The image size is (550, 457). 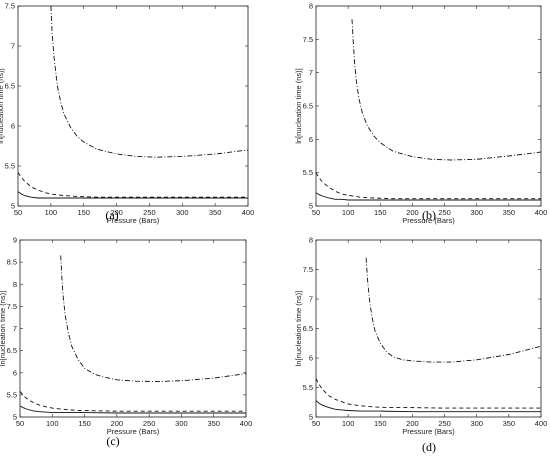 What do you see at coordinates (12, 262) in the screenshot?
I see `y-tick-label: 8.5` at bounding box center [12, 262].